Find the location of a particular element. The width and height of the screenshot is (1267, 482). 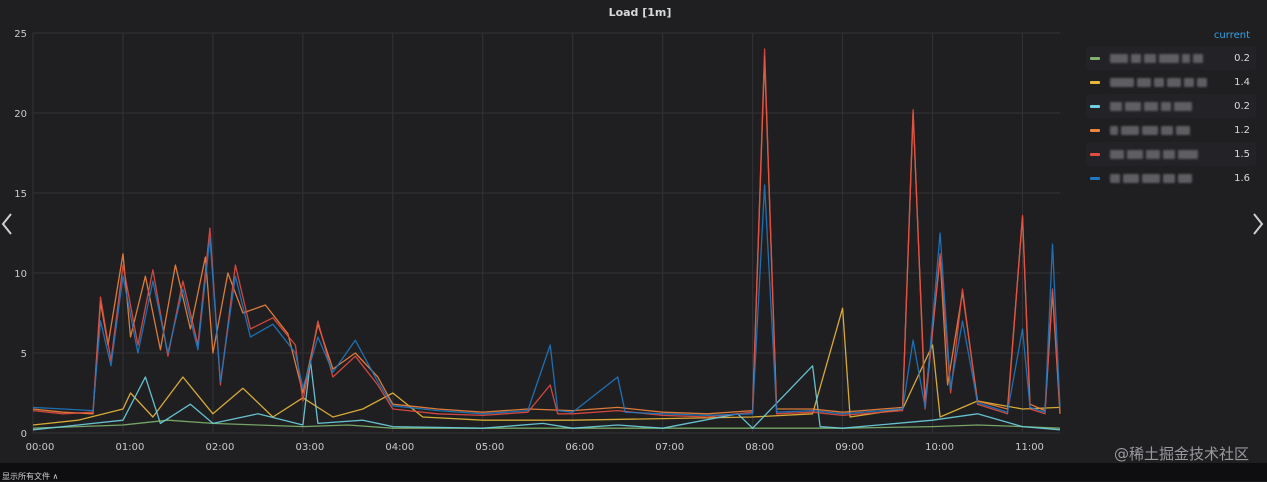

legend-row-2: 1.4 is located at coordinates (1171, 82).